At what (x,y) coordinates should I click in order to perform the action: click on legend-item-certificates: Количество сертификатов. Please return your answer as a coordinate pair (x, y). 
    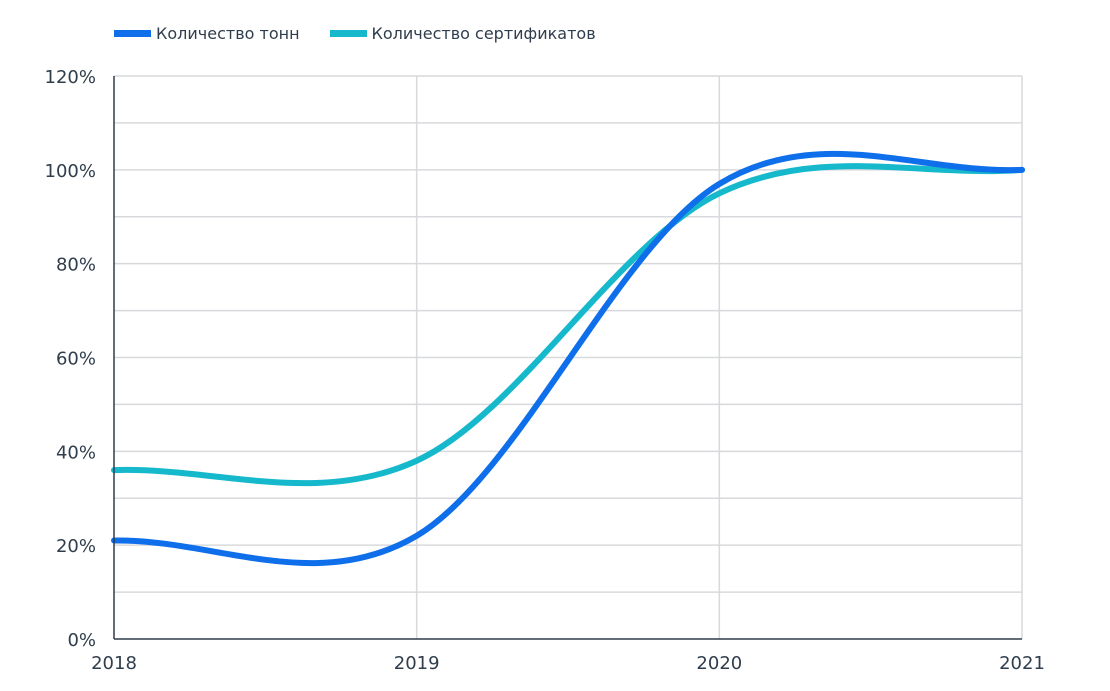
    Looking at the image, I should click on (462, 33).